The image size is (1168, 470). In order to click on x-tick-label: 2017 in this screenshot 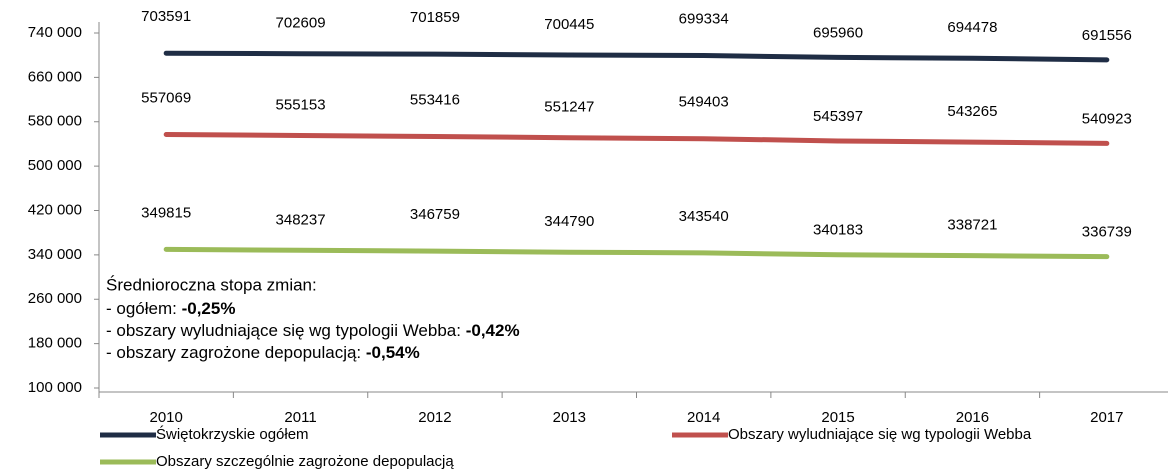, I will do `click(1106, 417)`.